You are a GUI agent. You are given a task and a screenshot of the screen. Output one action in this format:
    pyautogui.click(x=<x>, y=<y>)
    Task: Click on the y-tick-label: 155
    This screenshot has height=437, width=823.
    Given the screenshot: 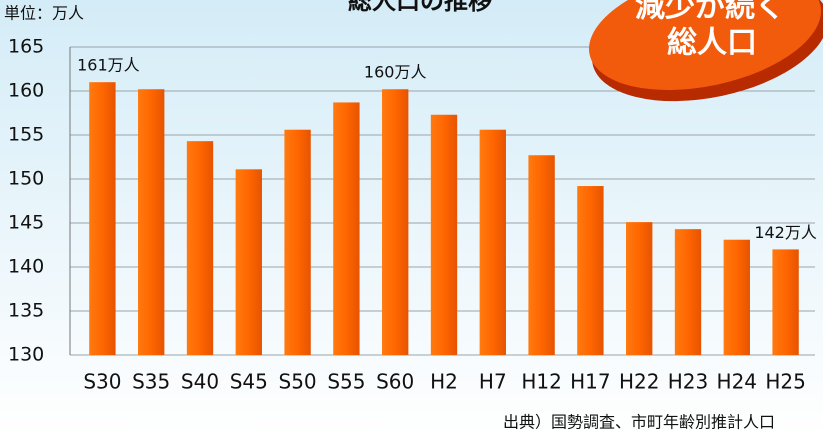 What is the action you would take?
    pyautogui.click(x=26, y=135)
    